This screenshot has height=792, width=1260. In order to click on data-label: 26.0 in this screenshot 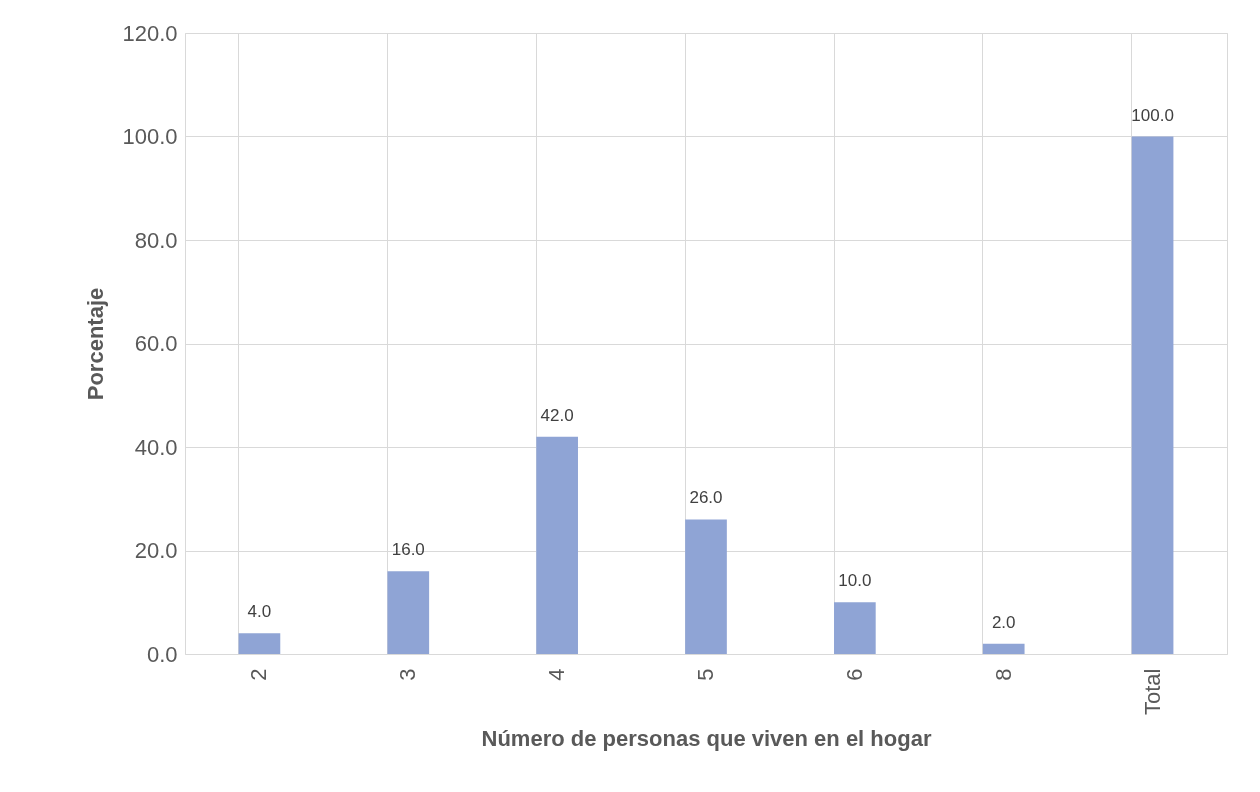, I will do `click(706, 498)`.